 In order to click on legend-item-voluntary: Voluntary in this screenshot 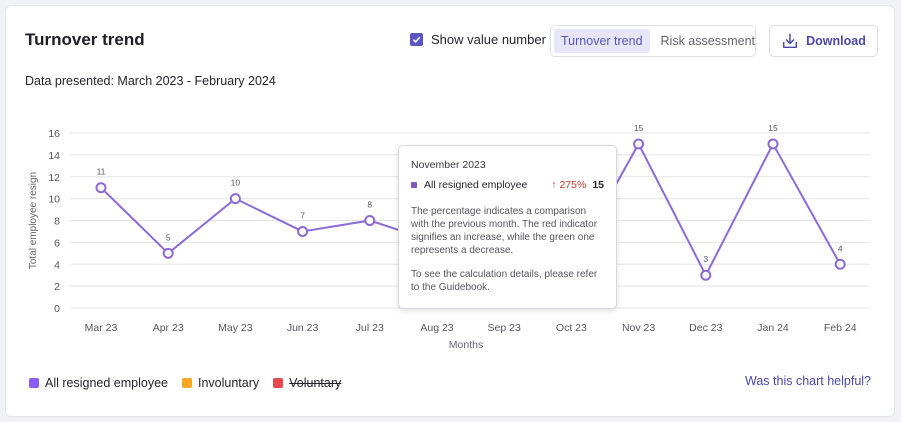, I will do `click(307, 383)`.